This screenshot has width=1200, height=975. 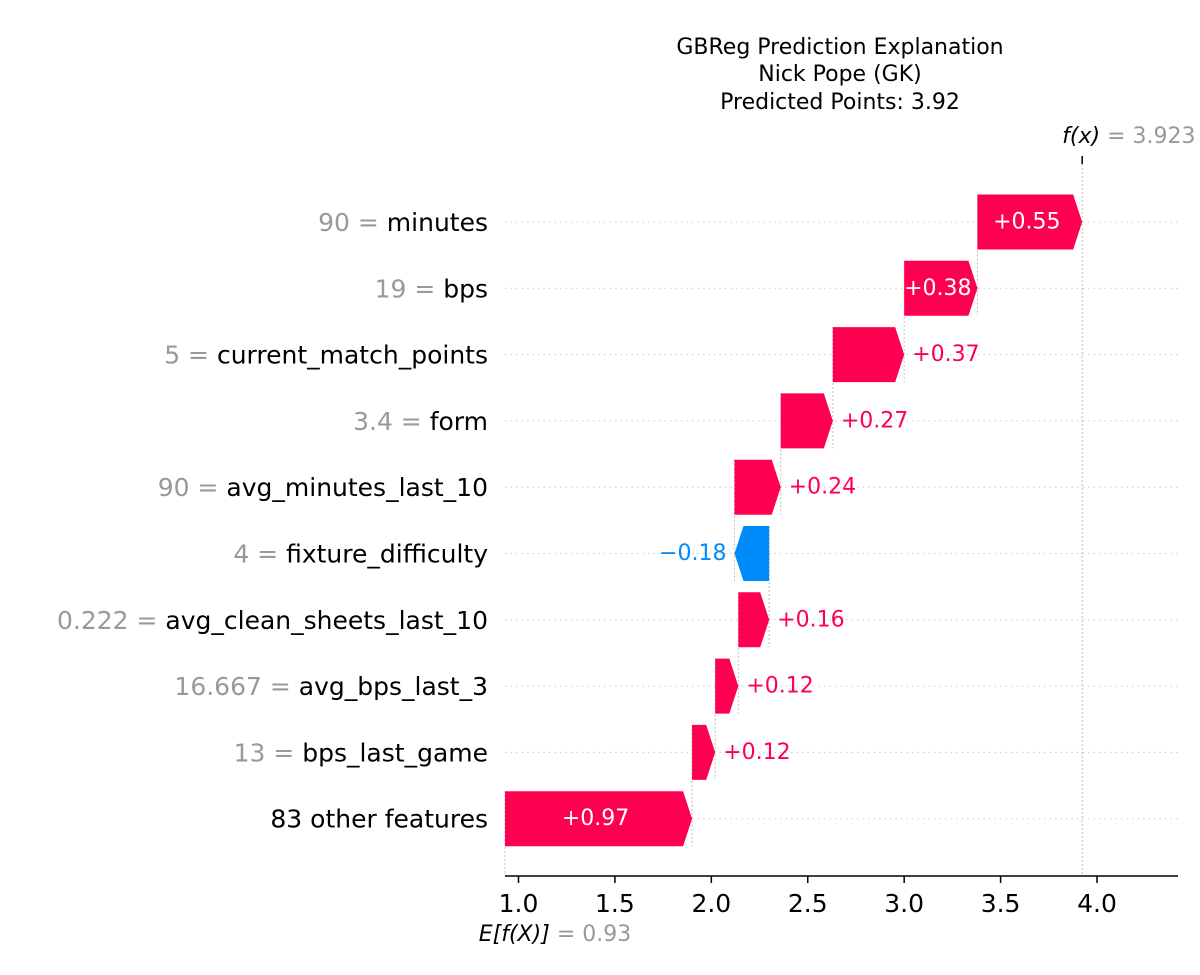 What do you see at coordinates (190, 354) in the screenshot?
I see `feature-value: 5 =` at bounding box center [190, 354].